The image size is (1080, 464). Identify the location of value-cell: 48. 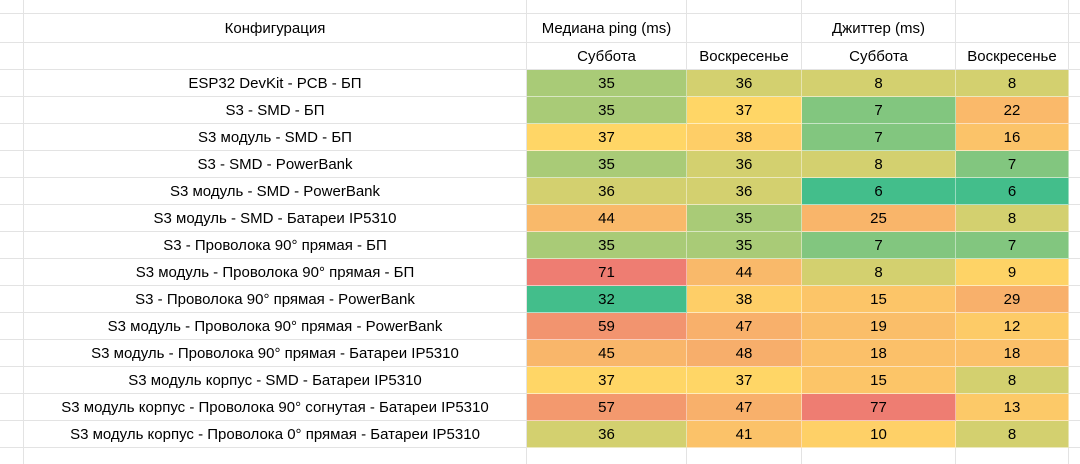
(744, 353).